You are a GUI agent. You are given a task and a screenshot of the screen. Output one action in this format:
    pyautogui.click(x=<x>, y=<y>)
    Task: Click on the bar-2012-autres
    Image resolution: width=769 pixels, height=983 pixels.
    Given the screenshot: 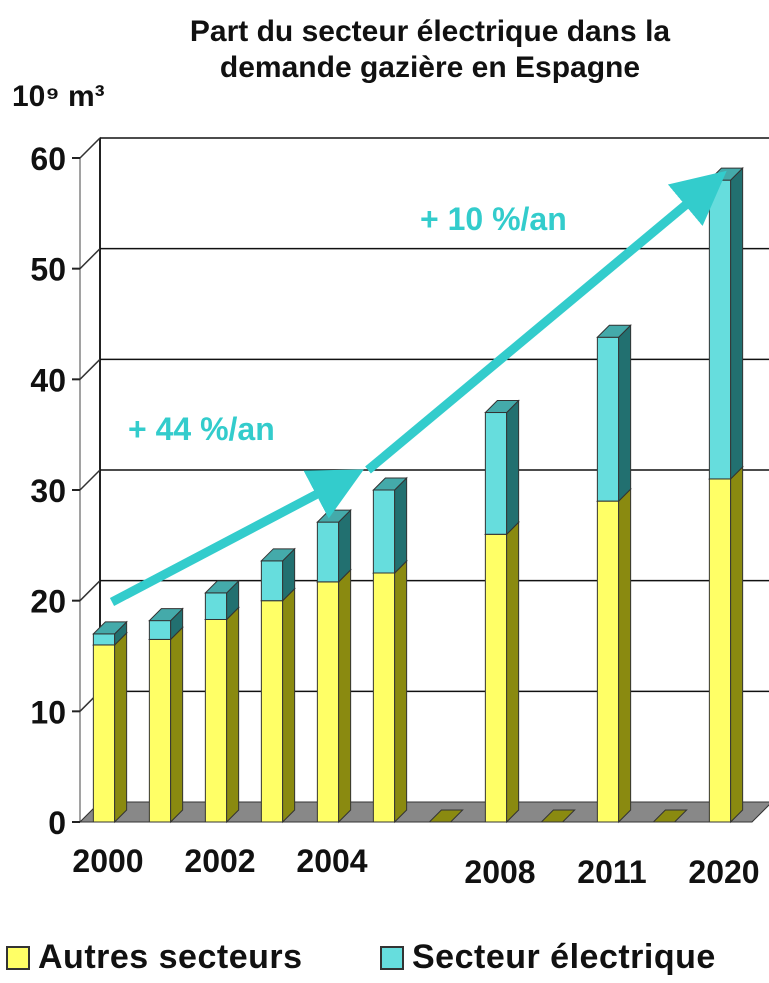 What is the action you would take?
    pyautogui.click(x=670, y=816)
    